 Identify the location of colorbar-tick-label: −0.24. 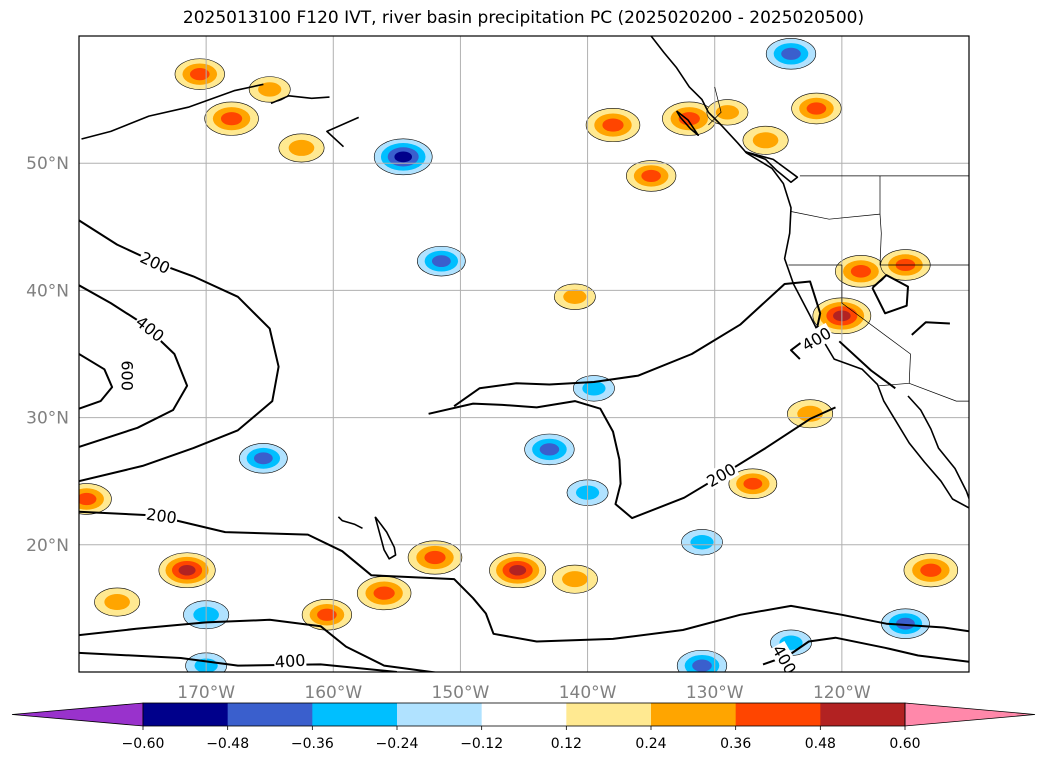
(397, 744).